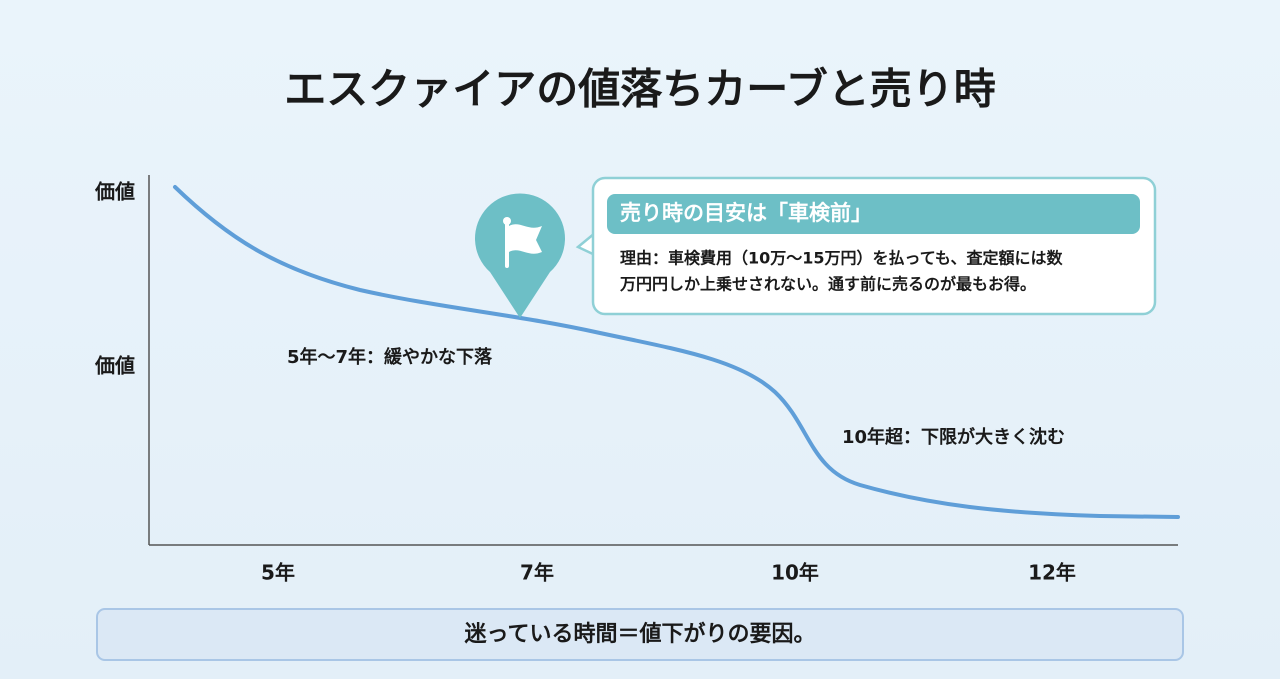 The width and height of the screenshot is (1280, 679). Describe the element at coordinates (827, 284) in the screenshot. I see `callout-text: 万円円しか上乗せされない。通す前に売るのが最もお得。` at that location.